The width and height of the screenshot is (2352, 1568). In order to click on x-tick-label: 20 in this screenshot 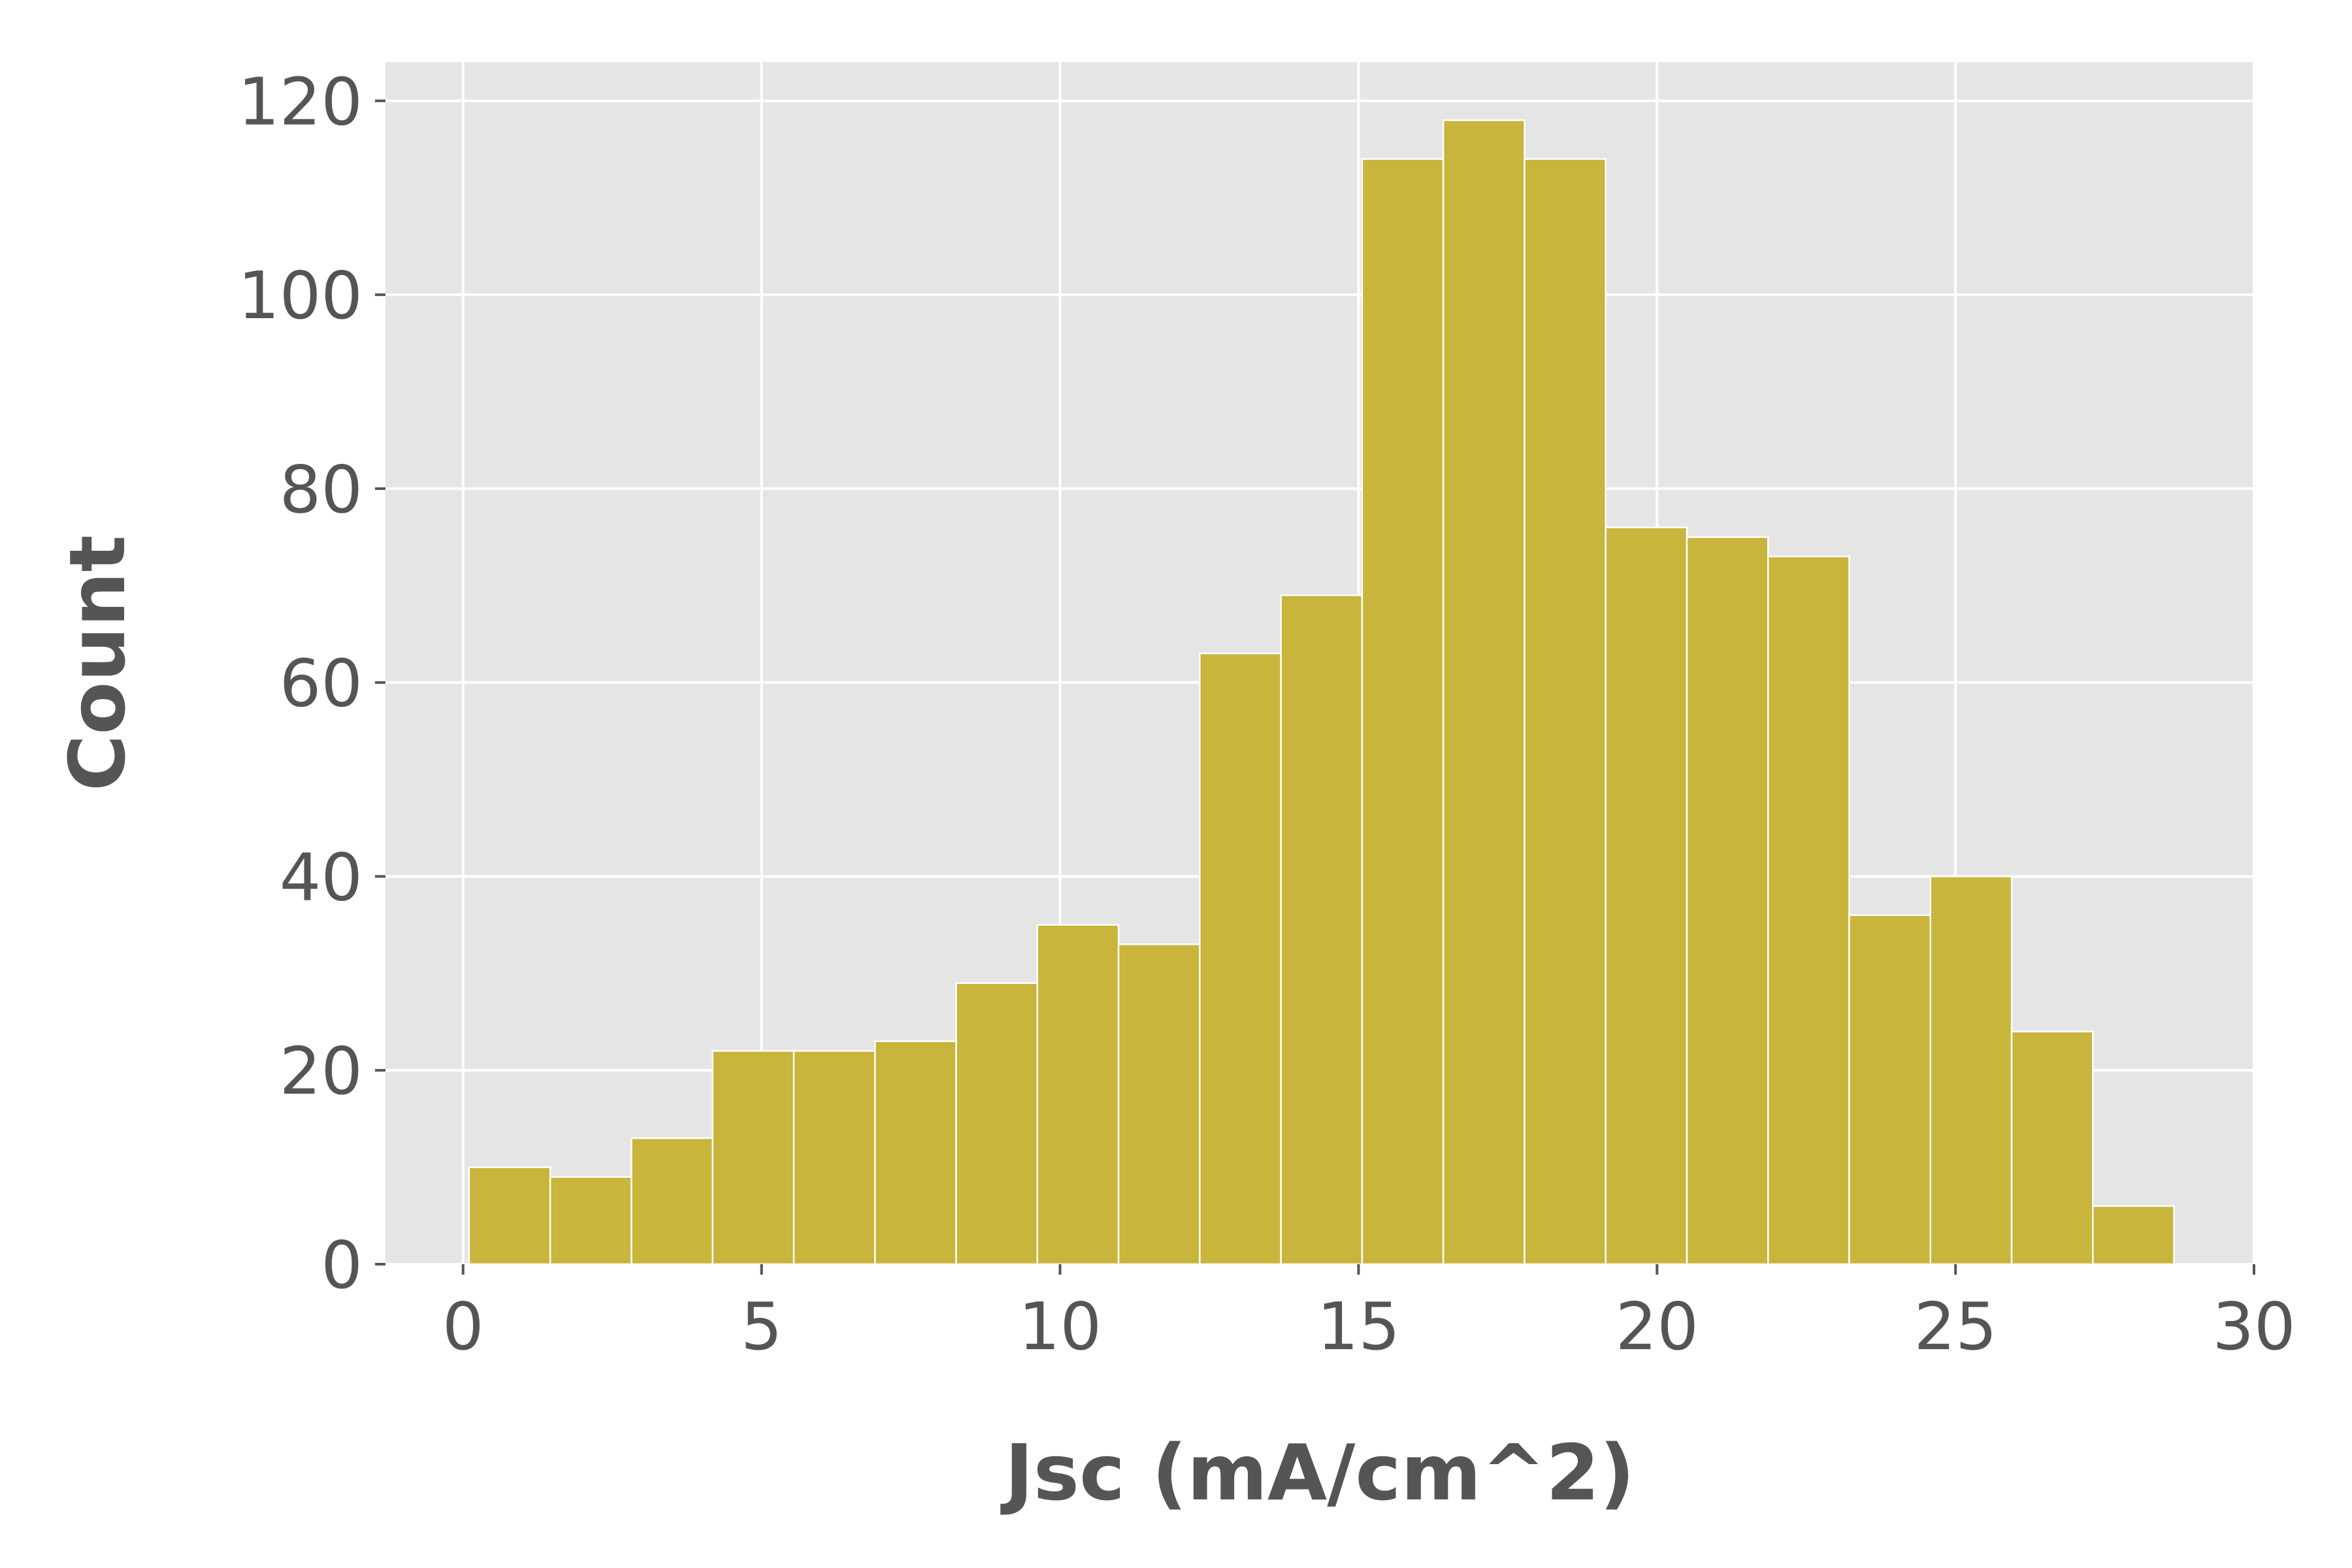, I will do `click(1657, 1326)`.